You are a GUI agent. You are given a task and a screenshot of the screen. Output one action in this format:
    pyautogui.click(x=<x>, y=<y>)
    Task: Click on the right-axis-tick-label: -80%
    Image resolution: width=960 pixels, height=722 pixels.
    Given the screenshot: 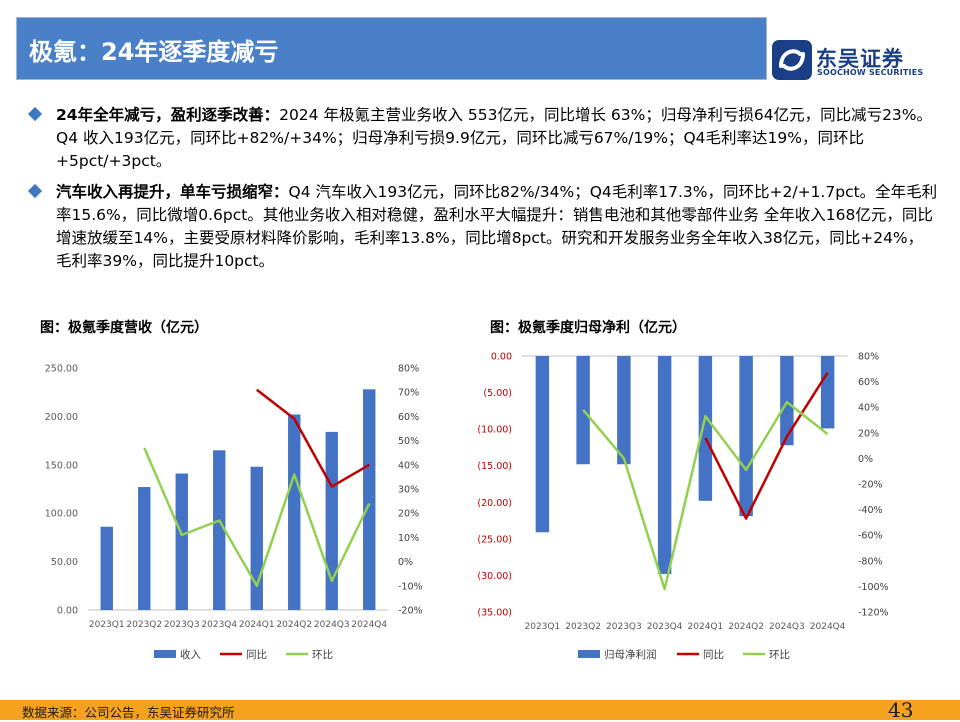 What is the action you would take?
    pyautogui.click(x=870, y=561)
    